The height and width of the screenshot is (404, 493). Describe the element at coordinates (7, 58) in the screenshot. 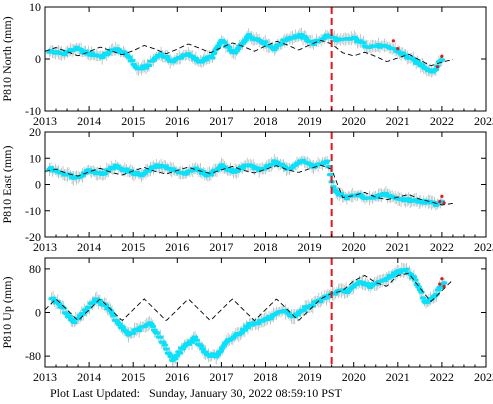

I see `y-axis-label-north: P810 North (mm)` at that location.